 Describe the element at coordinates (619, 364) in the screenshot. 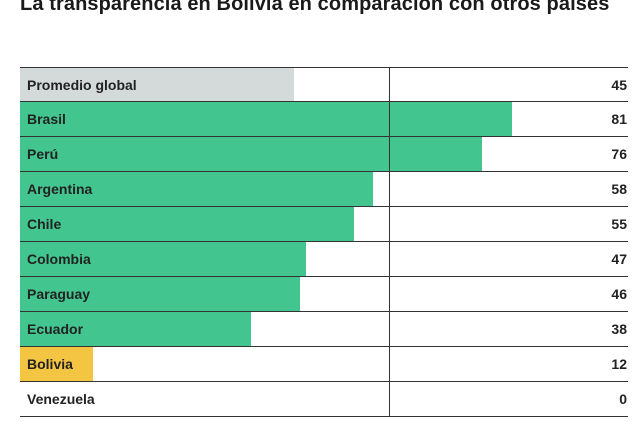

I see `value-label: 12` at that location.